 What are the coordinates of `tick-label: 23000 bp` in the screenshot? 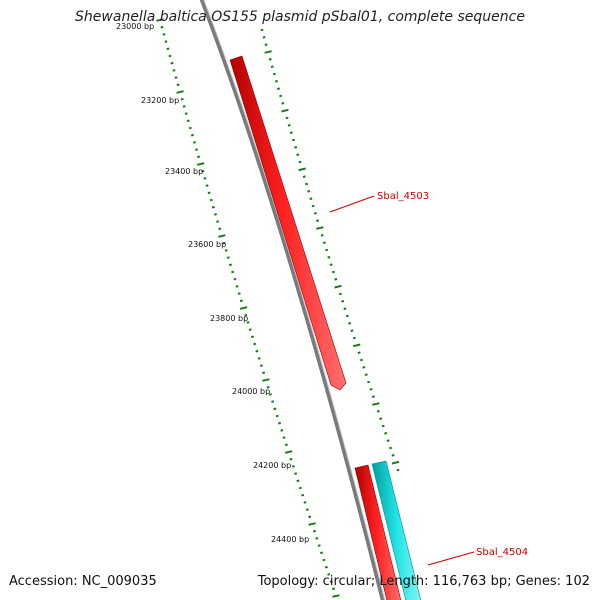 It's located at (135, 26).